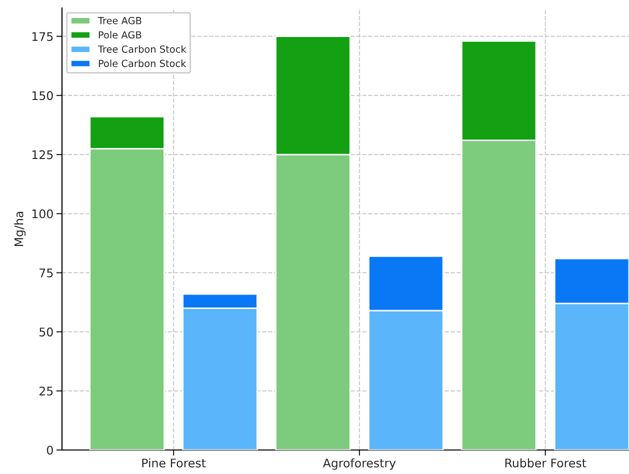  Describe the element at coordinates (20, 229) in the screenshot. I see `y-axis-title: Mg/ha` at that location.